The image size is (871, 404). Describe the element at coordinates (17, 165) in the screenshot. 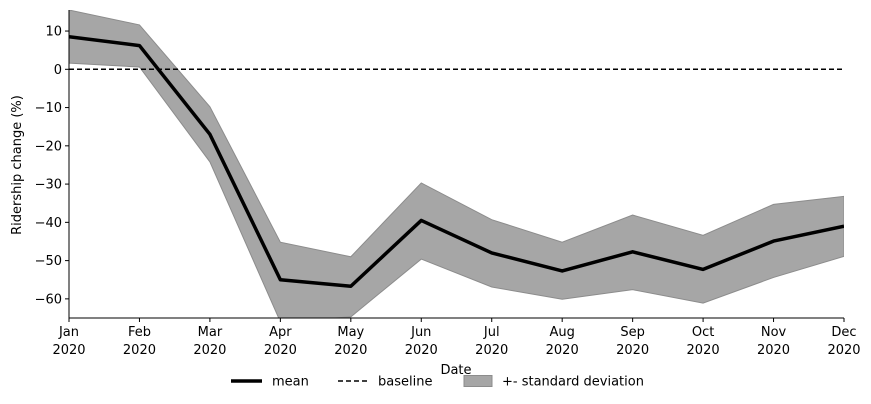

I see `y-axis-label: Ridership change (%)` at that location.